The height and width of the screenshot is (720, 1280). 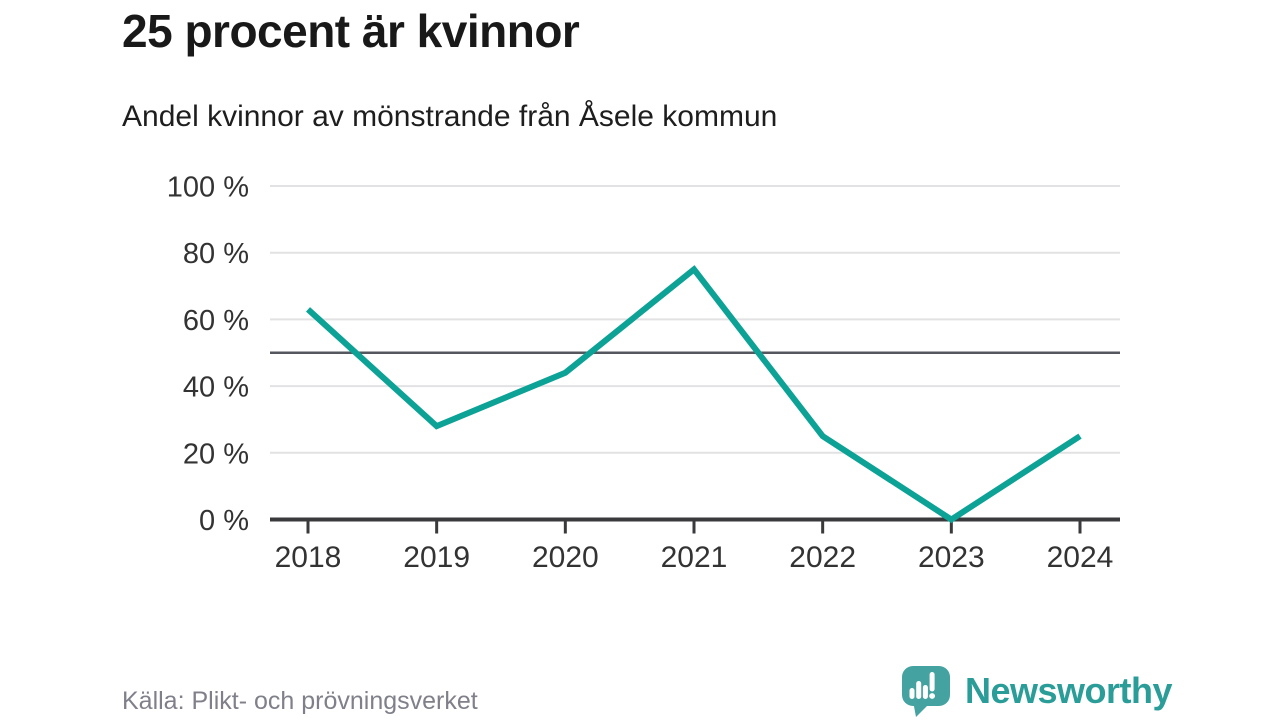 I want to click on newsworthy-logo: Newsworthy, so click(x=1034, y=691).